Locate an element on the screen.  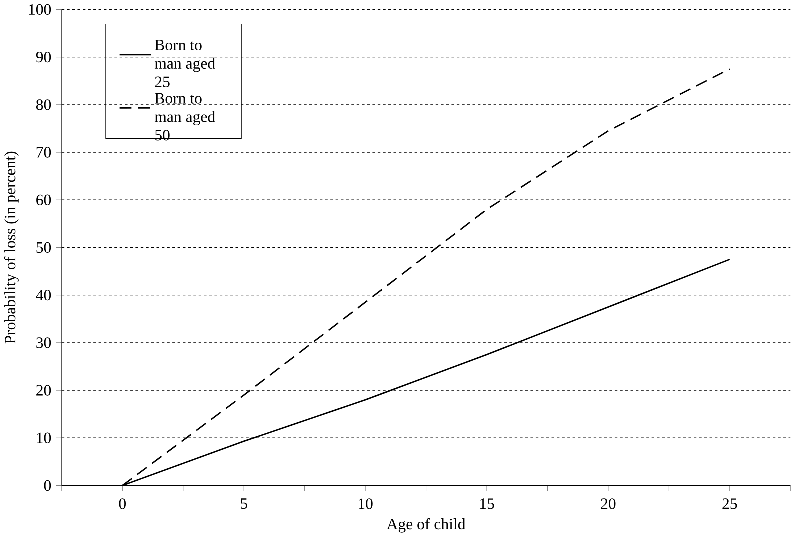
x-tick-label: 5 is located at coordinates (244, 504).